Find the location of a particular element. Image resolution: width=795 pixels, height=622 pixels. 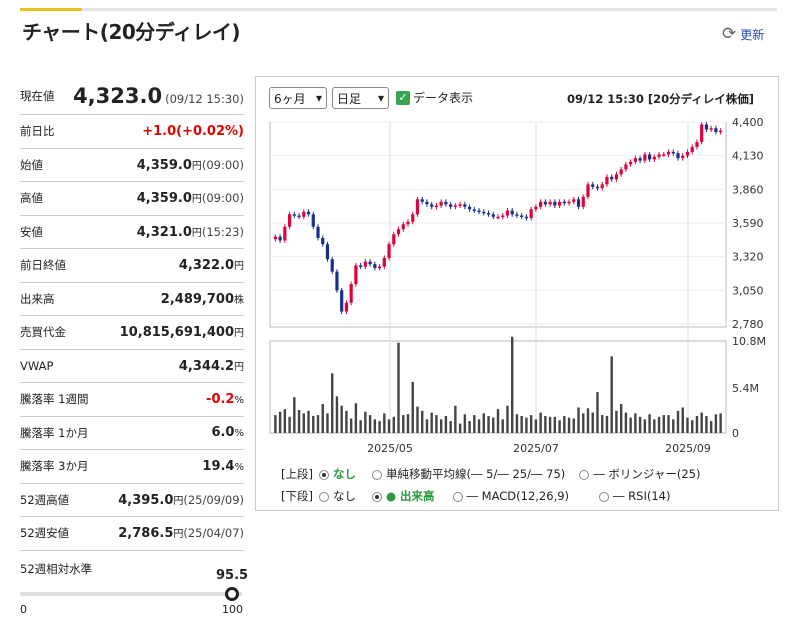

quote-row-label: 始値 is located at coordinates (31, 164).